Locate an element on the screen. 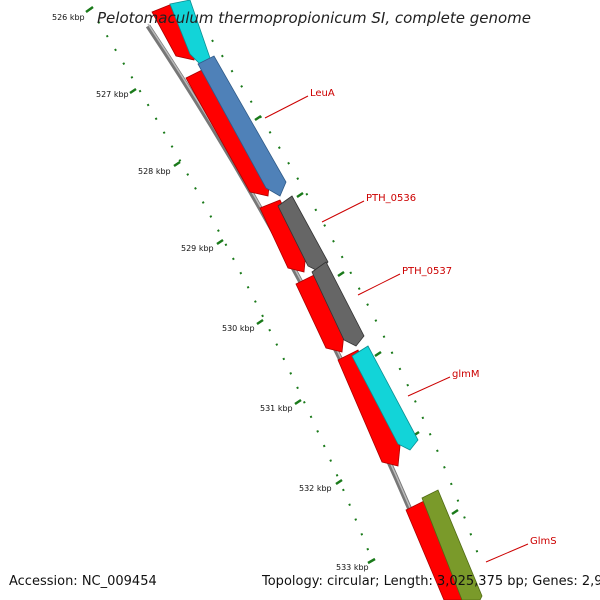  gene-arrow-glms is located at coordinates (452, 544).